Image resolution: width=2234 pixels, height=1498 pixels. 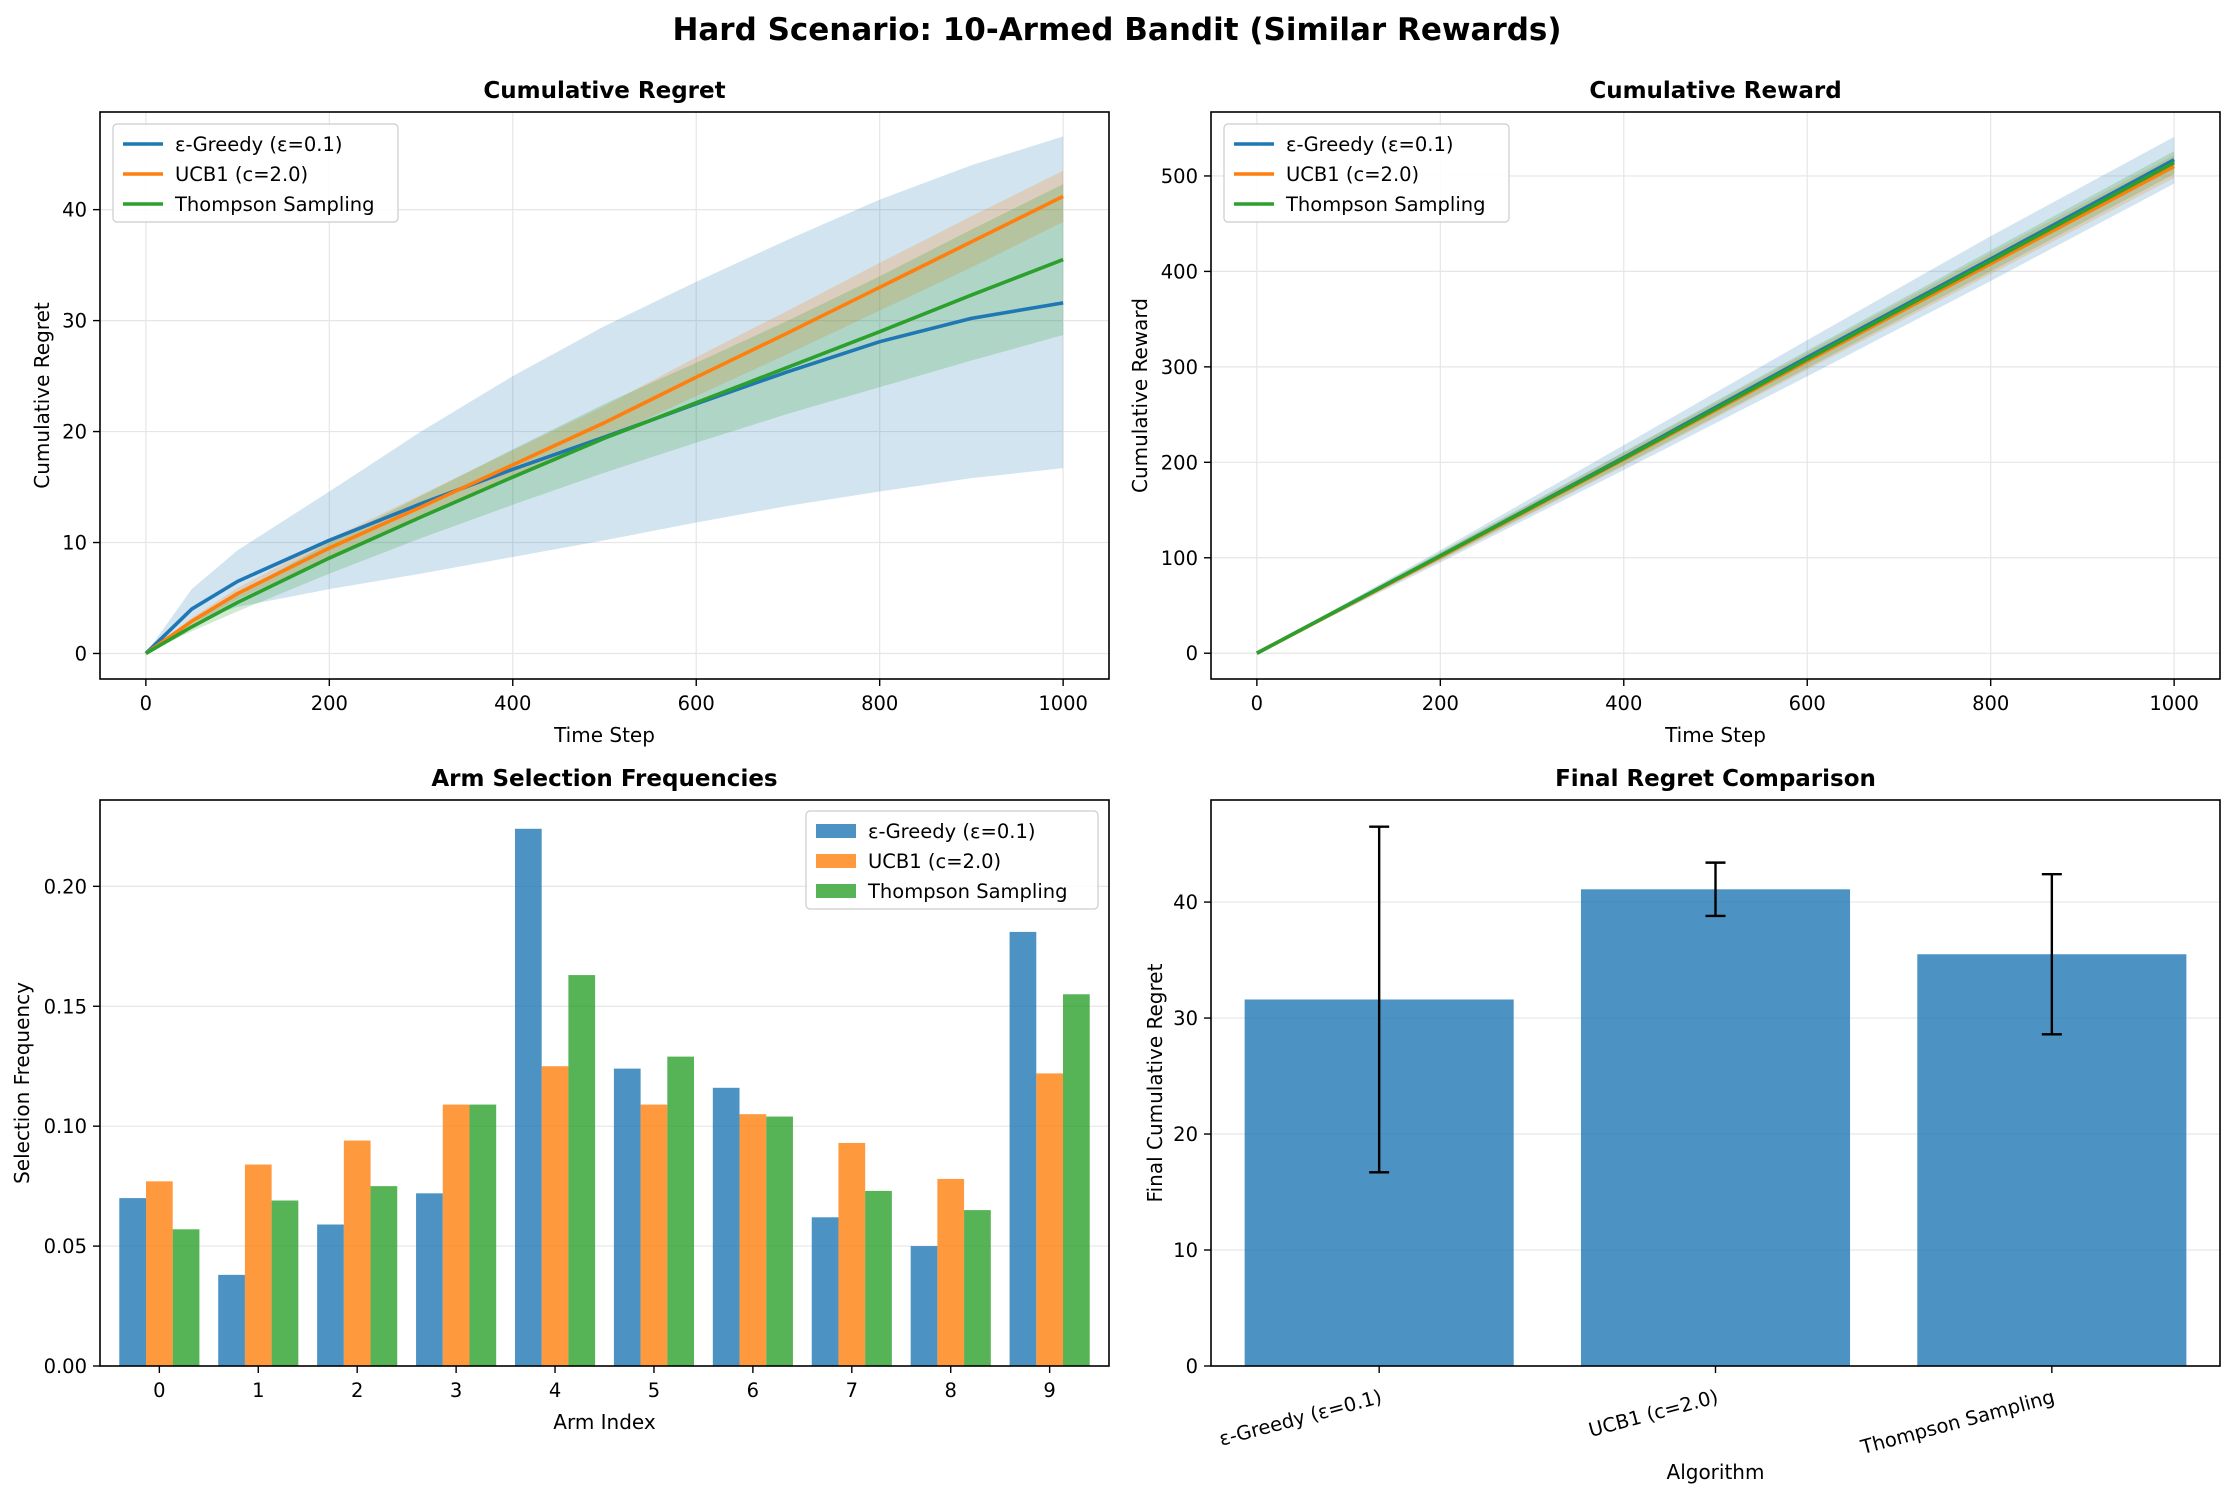 What do you see at coordinates (1185, 902) in the screenshot?
I see `y-tick-label: 40` at bounding box center [1185, 902].